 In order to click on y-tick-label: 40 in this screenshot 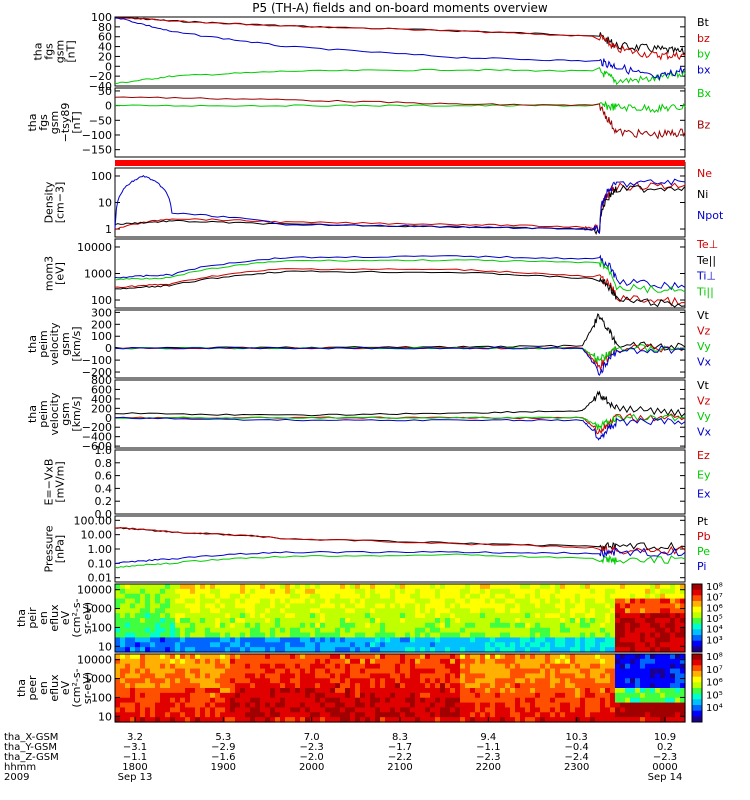, I will do `click(105, 47)`.